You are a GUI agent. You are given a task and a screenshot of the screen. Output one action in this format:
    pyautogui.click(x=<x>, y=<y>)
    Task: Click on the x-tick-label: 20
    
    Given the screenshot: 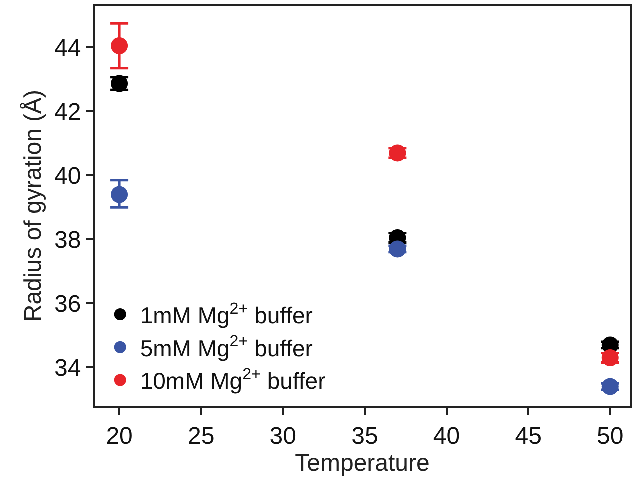 What is the action you would take?
    pyautogui.click(x=119, y=436)
    